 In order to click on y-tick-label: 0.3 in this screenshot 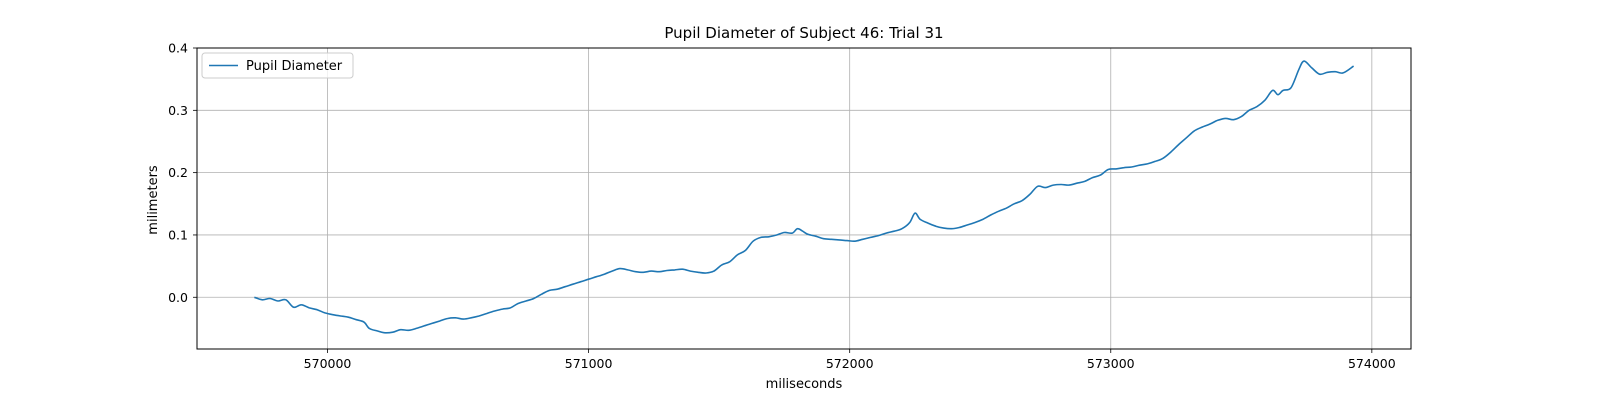, I will do `click(178, 110)`.